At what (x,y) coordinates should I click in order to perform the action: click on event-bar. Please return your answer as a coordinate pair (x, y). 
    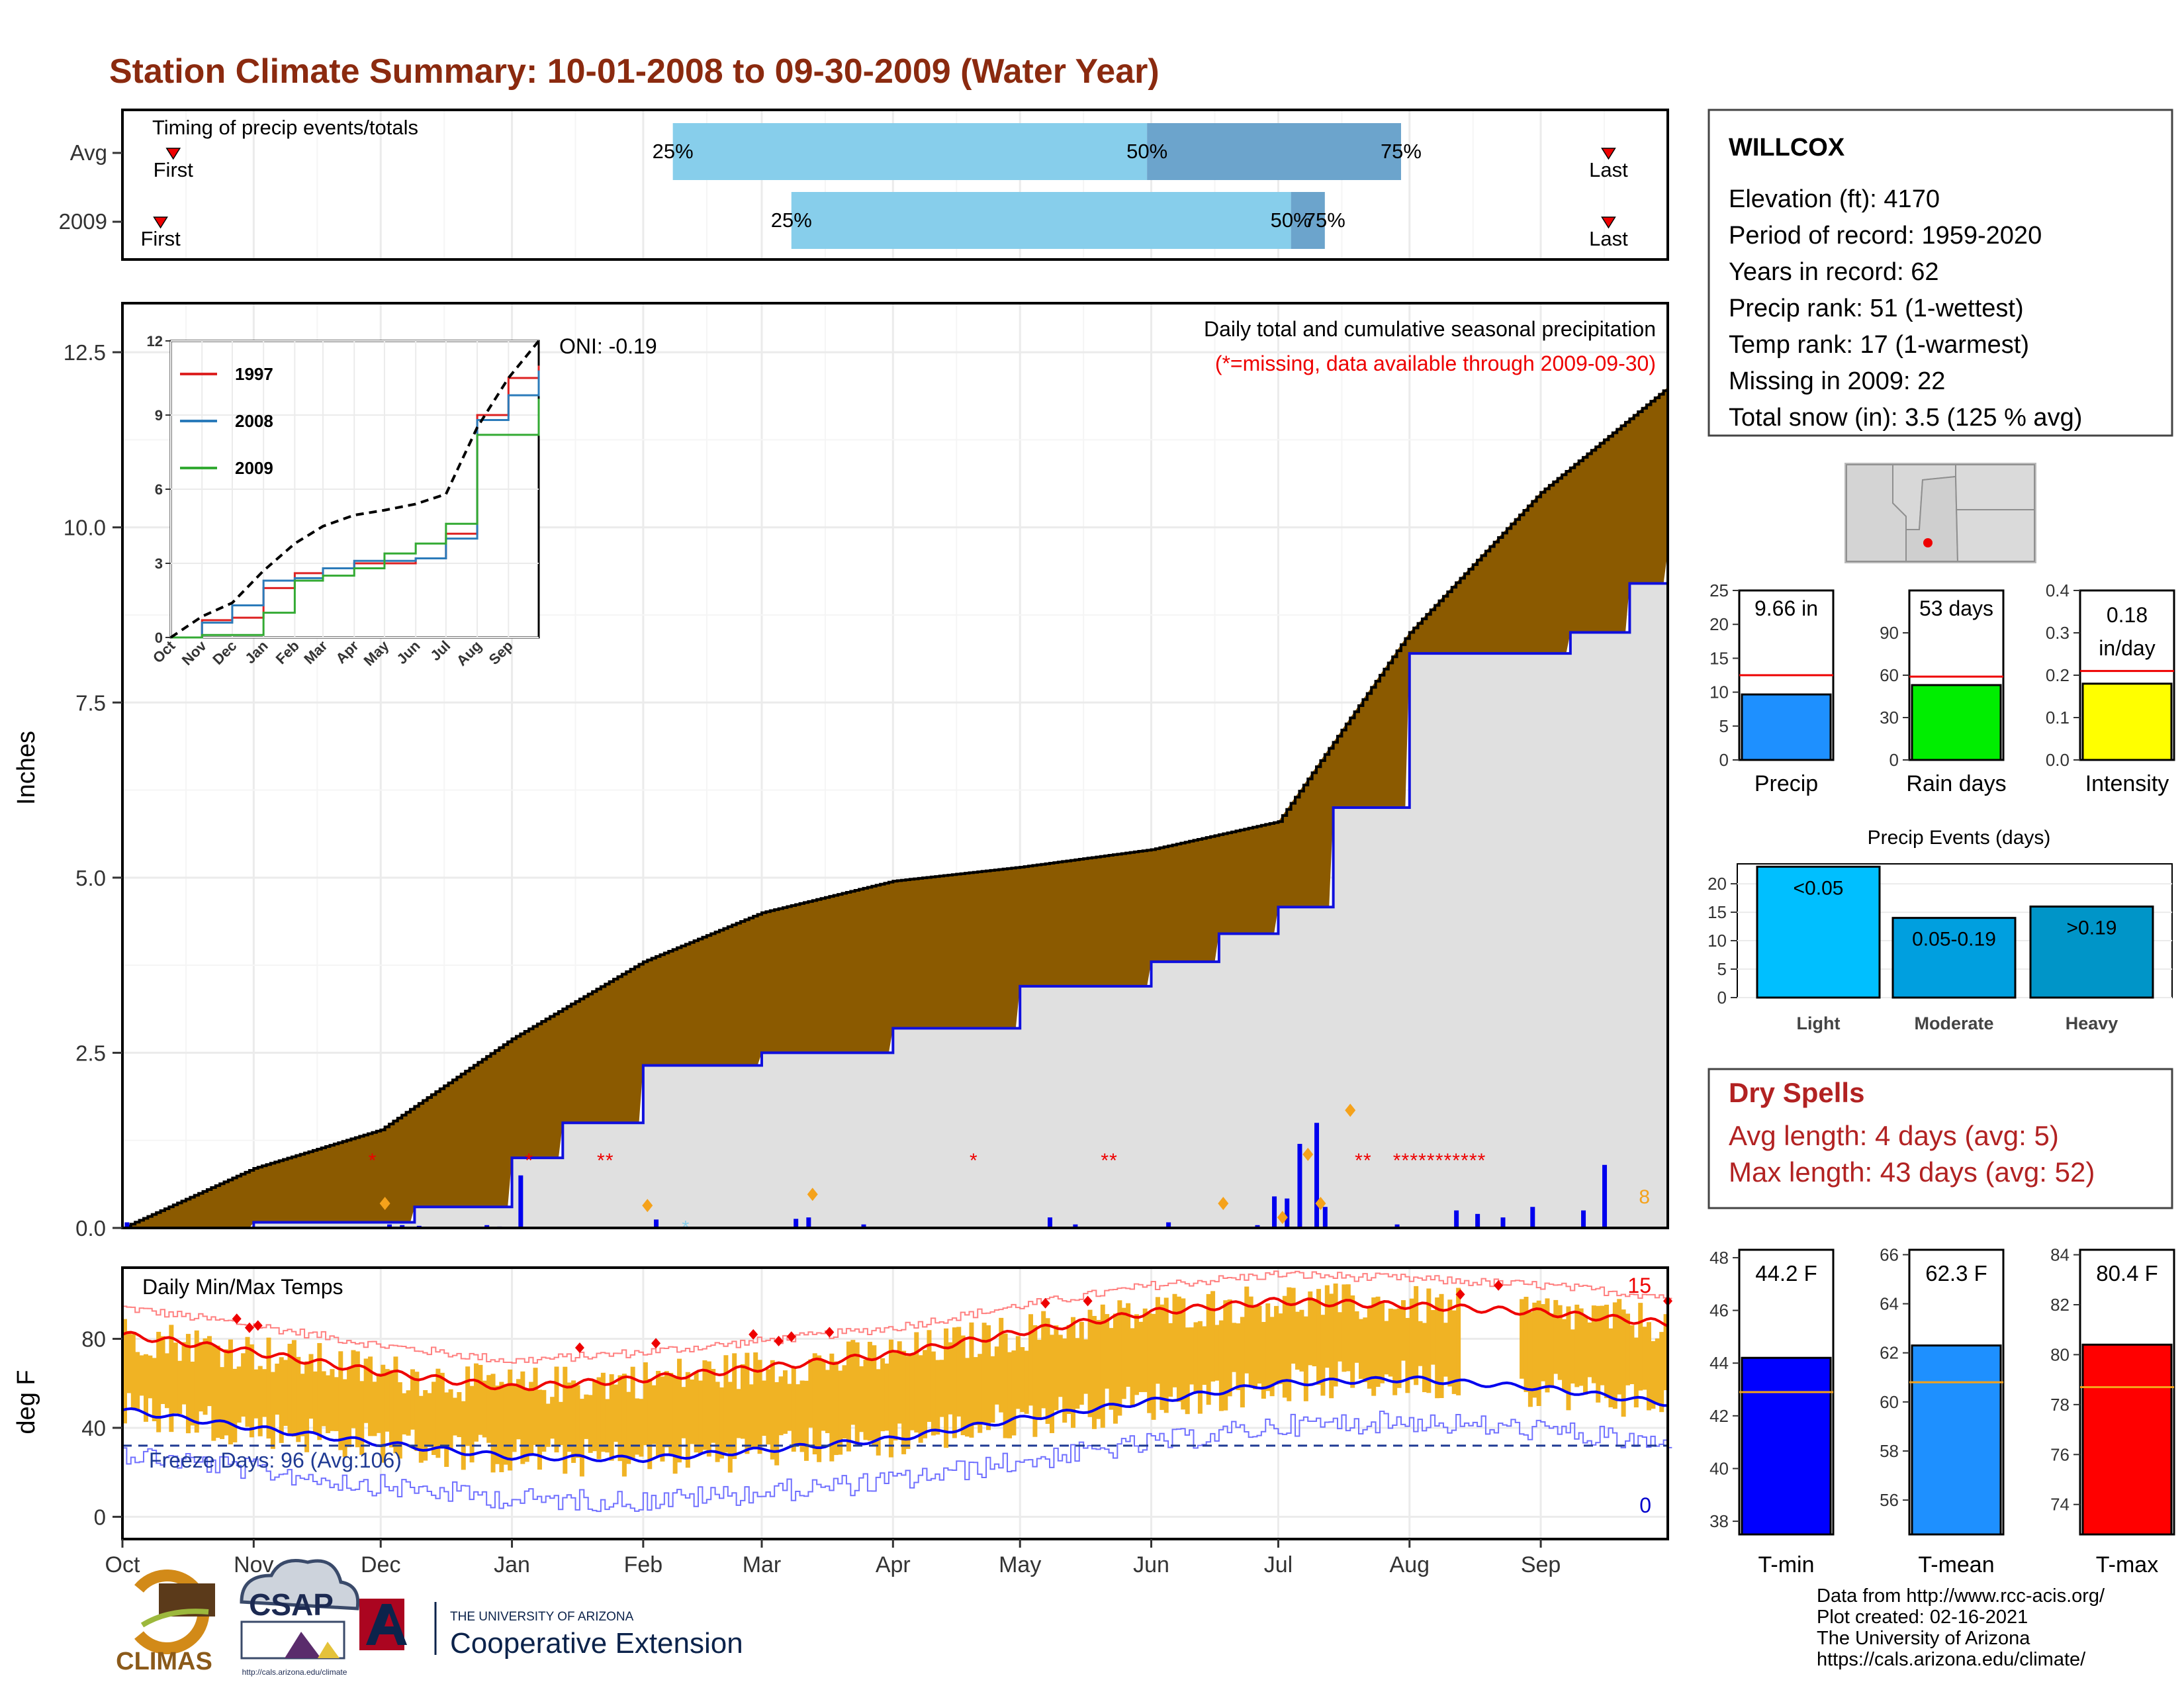
    Looking at the image, I should click on (1818, 932).